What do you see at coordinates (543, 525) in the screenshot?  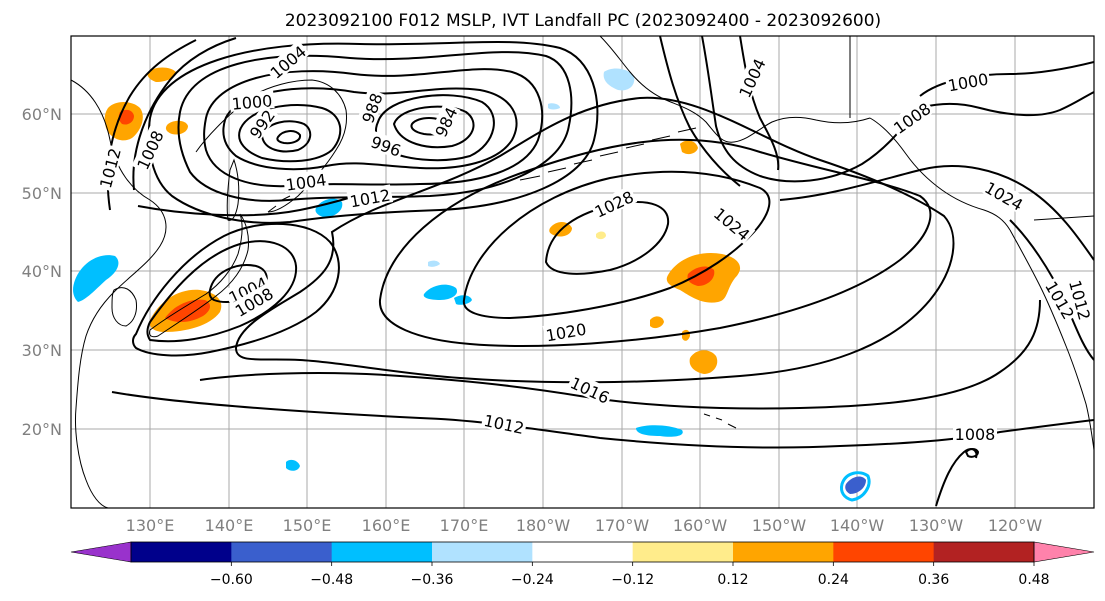 I see `lon-label: 180°W` at bounding box center [543, 525].